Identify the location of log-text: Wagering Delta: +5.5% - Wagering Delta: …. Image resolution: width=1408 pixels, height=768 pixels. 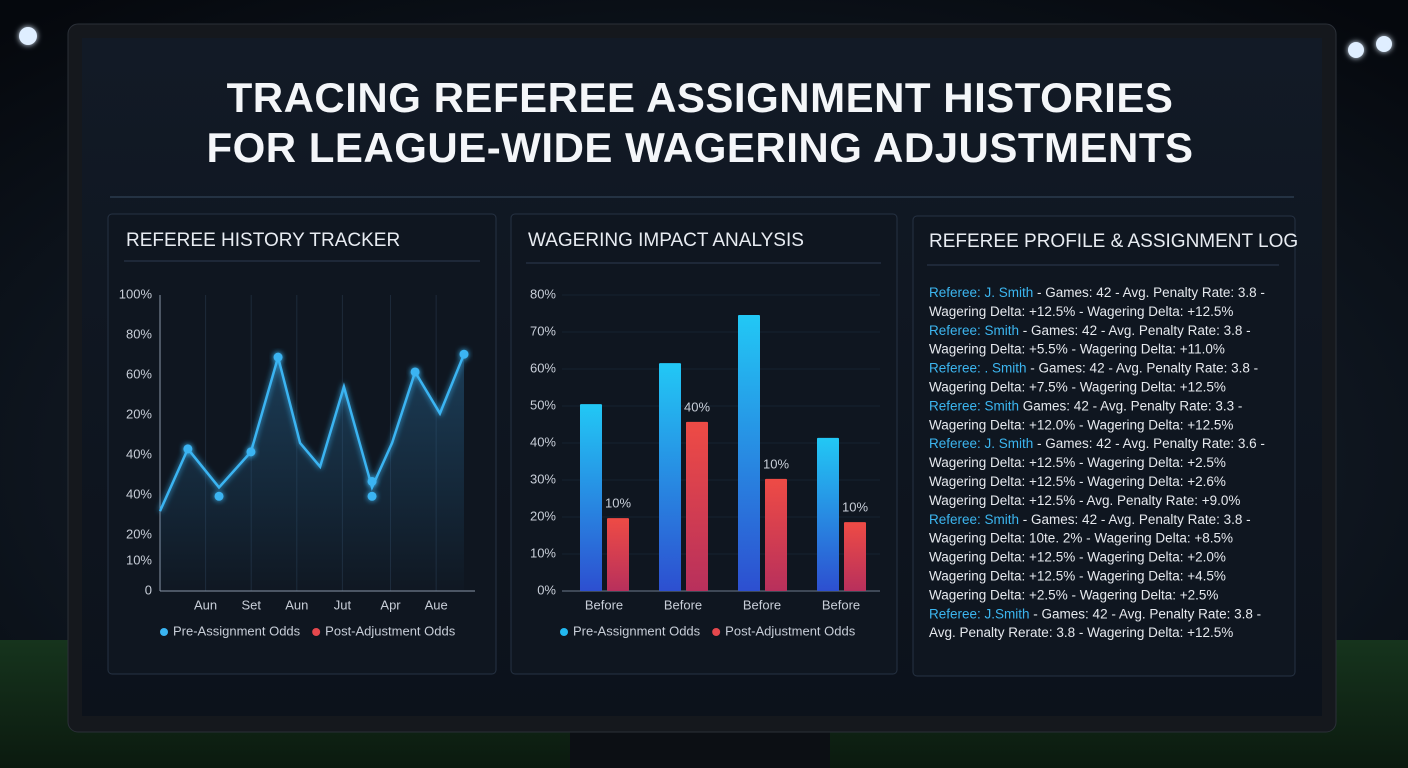
(1077, 348).